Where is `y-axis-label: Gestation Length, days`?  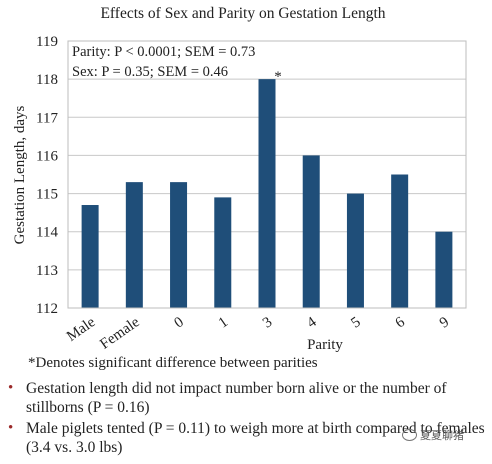
y-axis-label: Gestation Length, days is located at coordinates (20, 174).